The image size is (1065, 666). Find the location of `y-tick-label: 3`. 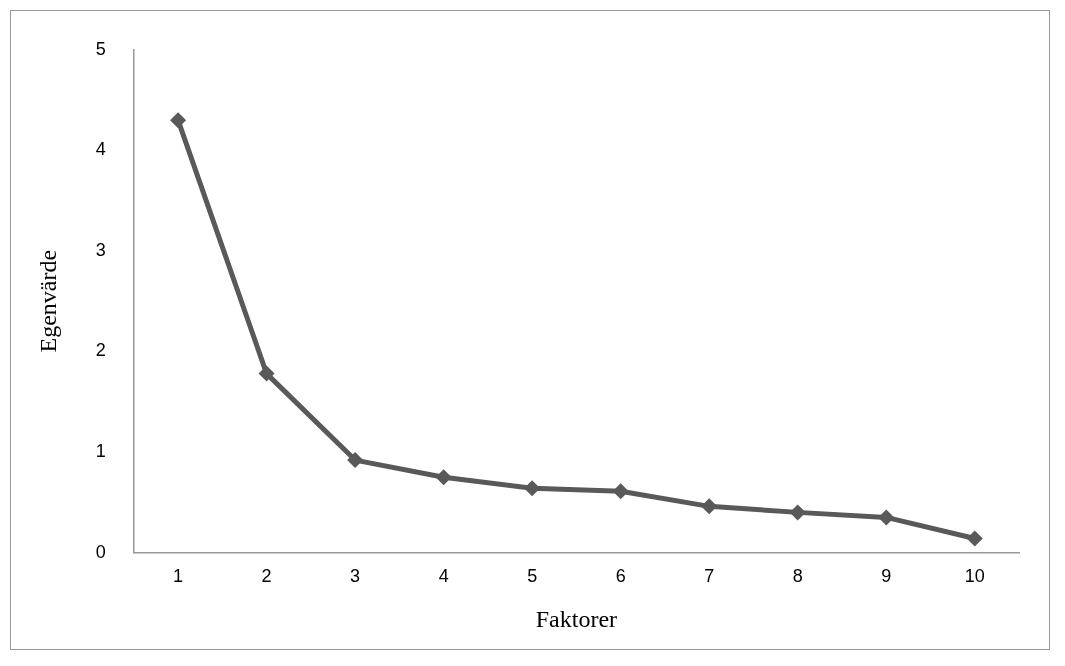

y-tick-label: 3 is located at coordinates (100, 249).